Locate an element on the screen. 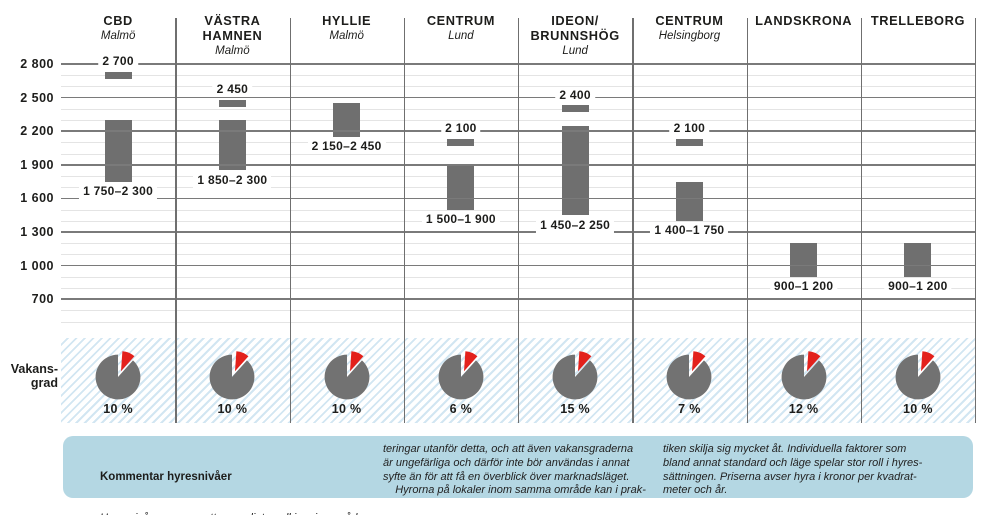  column-subtitle: Lund is located at coordinates (461, 36).